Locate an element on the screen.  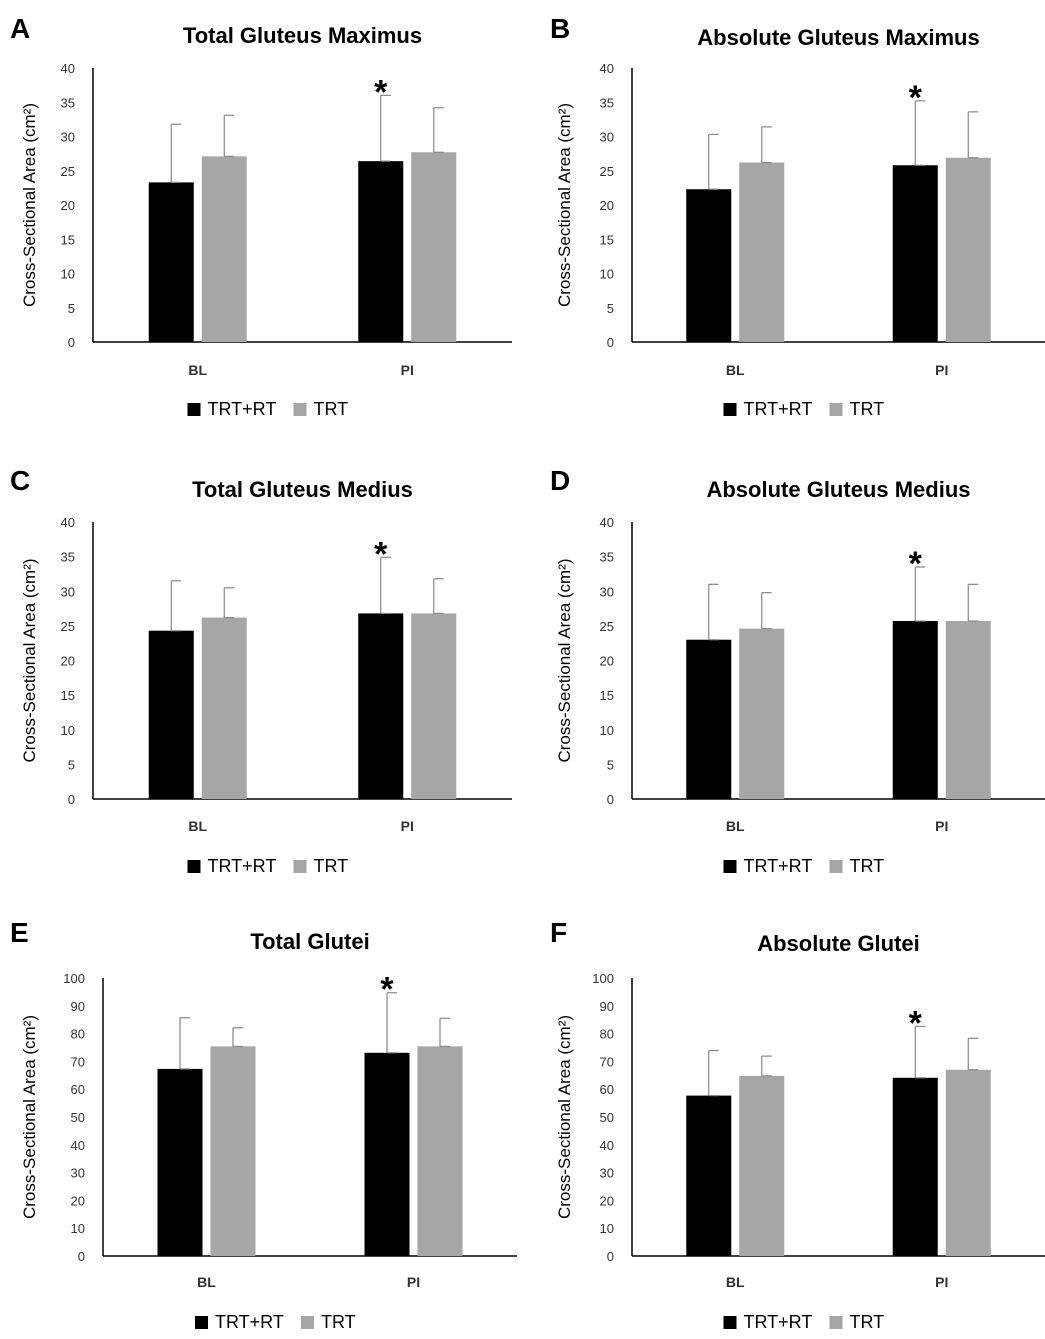
y-tick-label: 60 is located at coordinates (78, 1089).